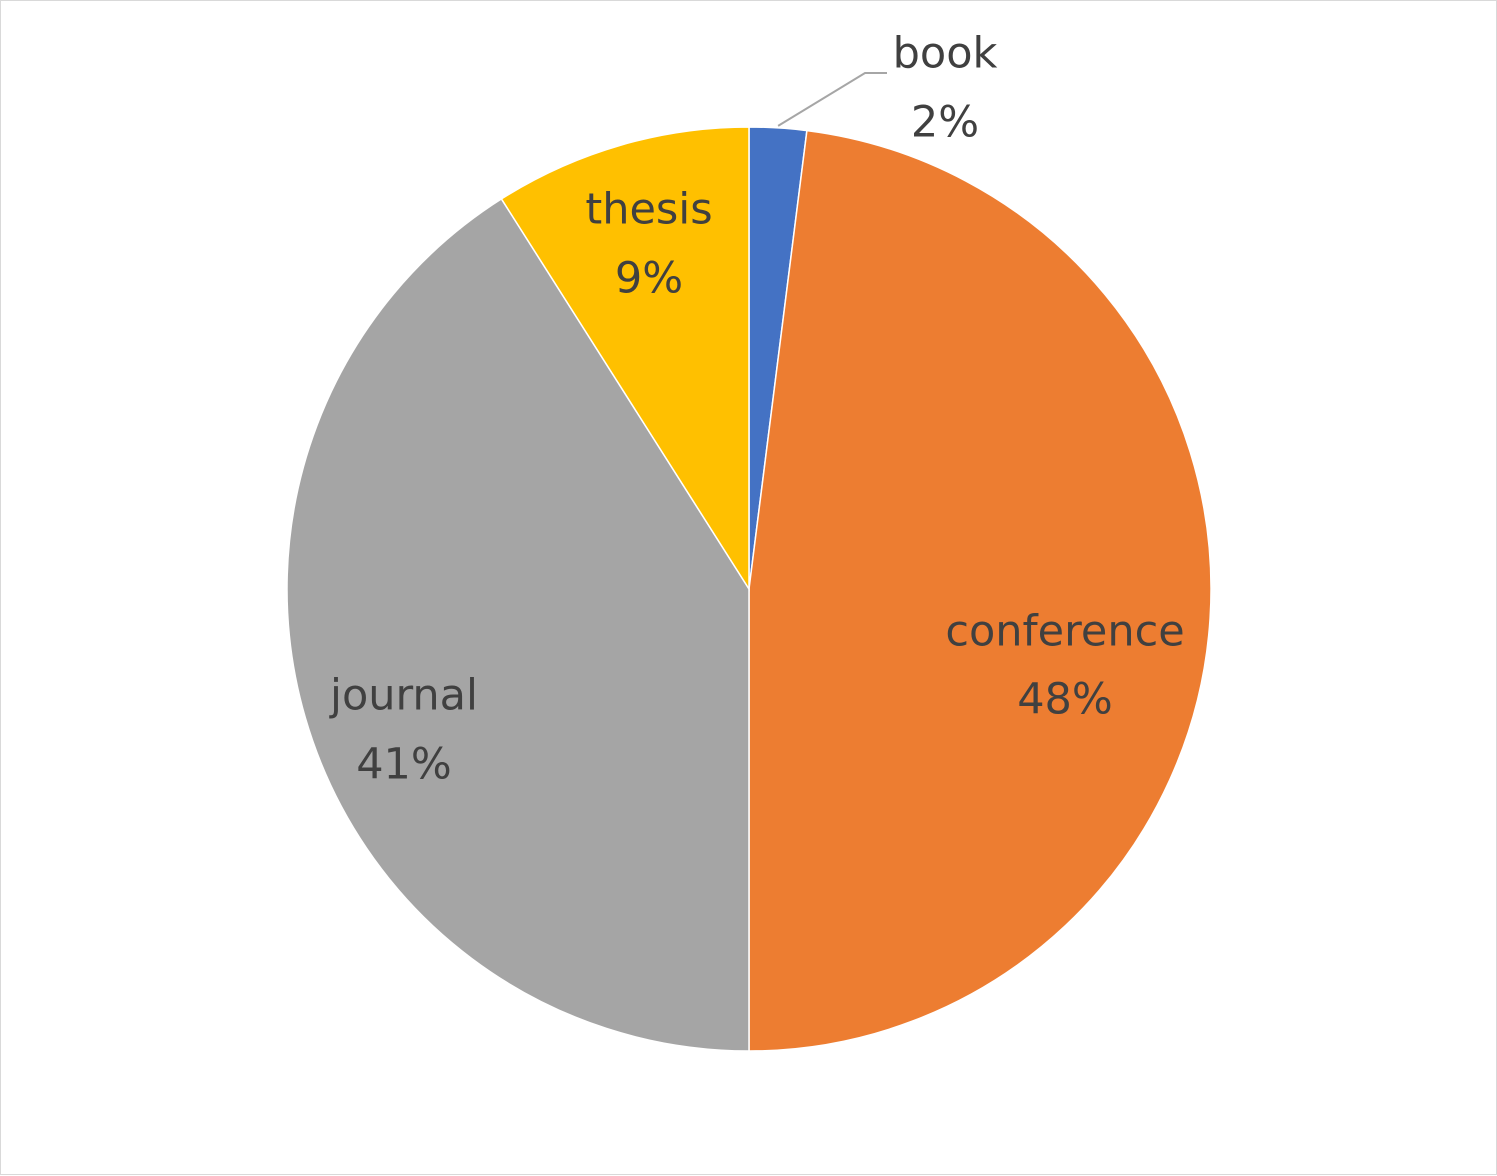  I want to click on slice-label-conference: conference, so click(1064, 632).